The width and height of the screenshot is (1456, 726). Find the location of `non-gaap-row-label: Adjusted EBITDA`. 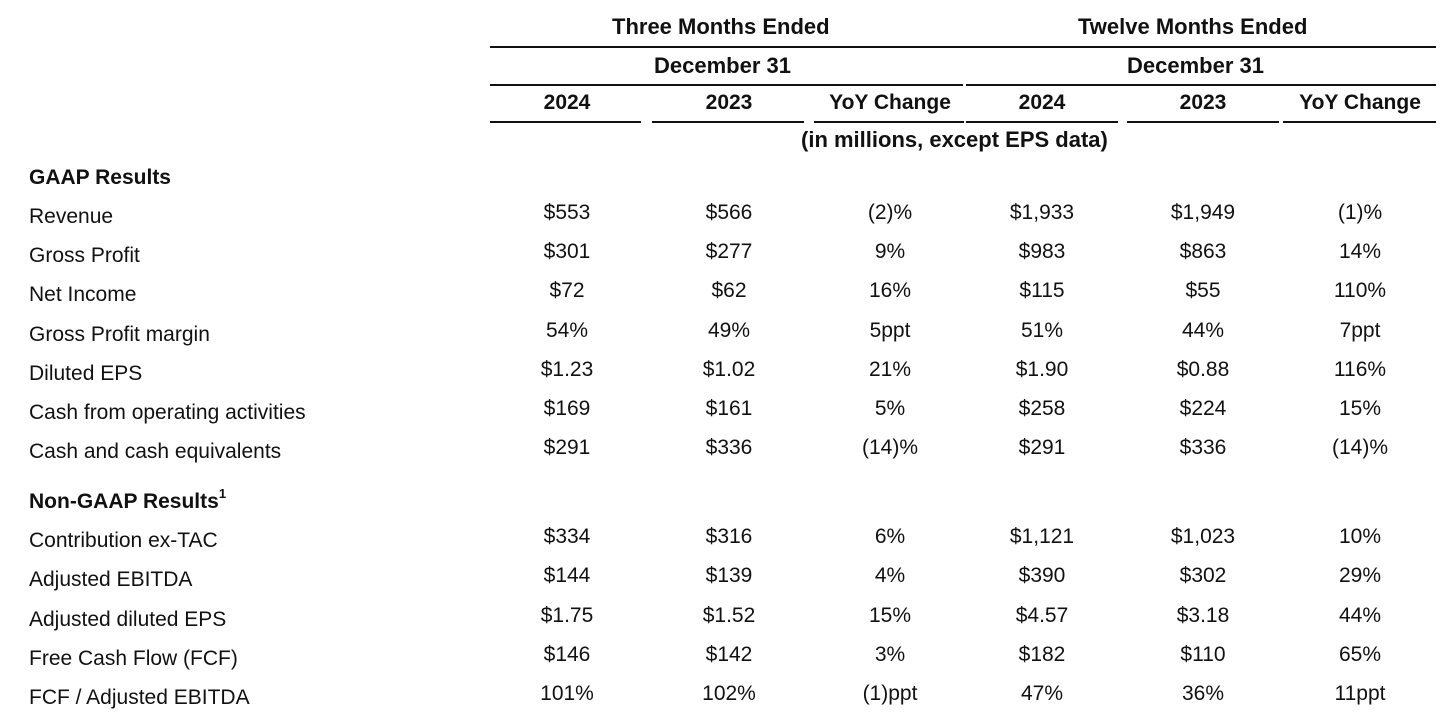

non-gaap-row-label: Adjusted EBITDA is located at coordinates (111, 580).